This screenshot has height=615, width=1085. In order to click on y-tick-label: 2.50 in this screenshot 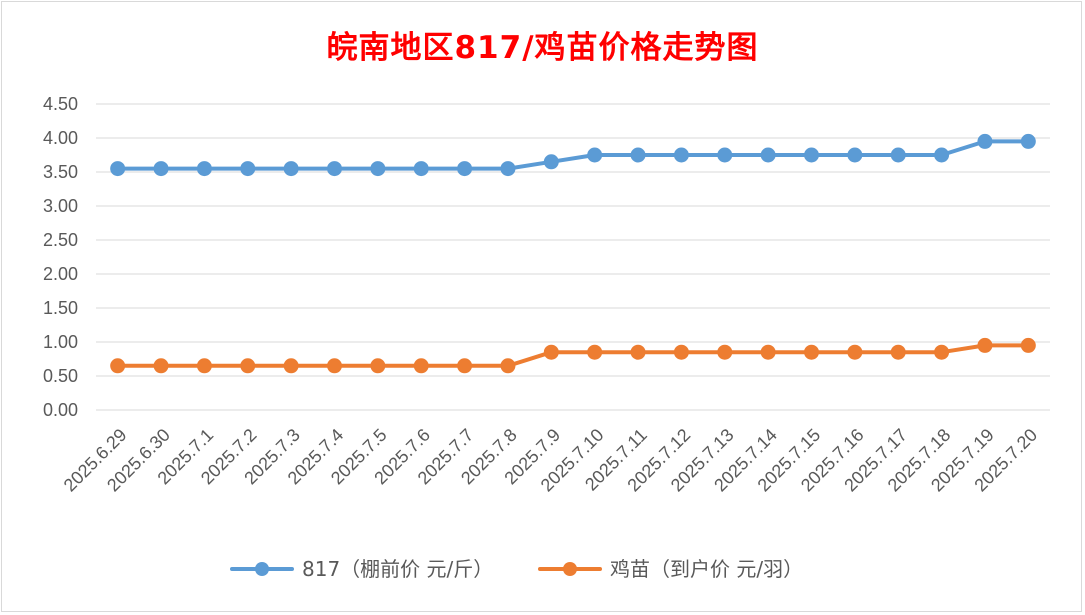, I will do `click(60, 240)`.